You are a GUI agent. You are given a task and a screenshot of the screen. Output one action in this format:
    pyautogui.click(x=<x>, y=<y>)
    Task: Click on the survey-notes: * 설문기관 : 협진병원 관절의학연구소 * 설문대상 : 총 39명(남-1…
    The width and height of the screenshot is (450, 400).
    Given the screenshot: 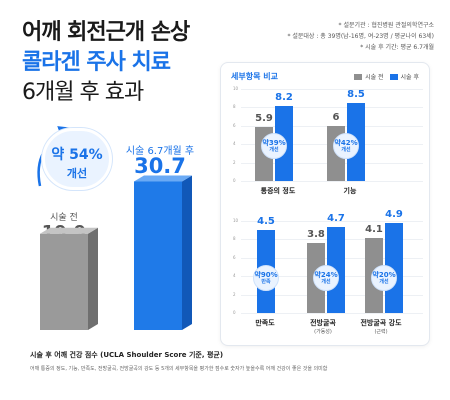 What is the action you would take?
    pyautogui.click(x=360, y=36)
    